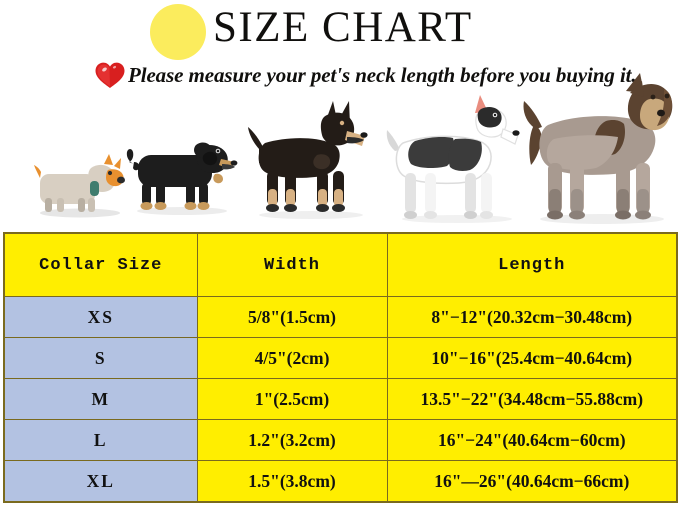  I want to click on paw-print-icon, so click(178, 32).